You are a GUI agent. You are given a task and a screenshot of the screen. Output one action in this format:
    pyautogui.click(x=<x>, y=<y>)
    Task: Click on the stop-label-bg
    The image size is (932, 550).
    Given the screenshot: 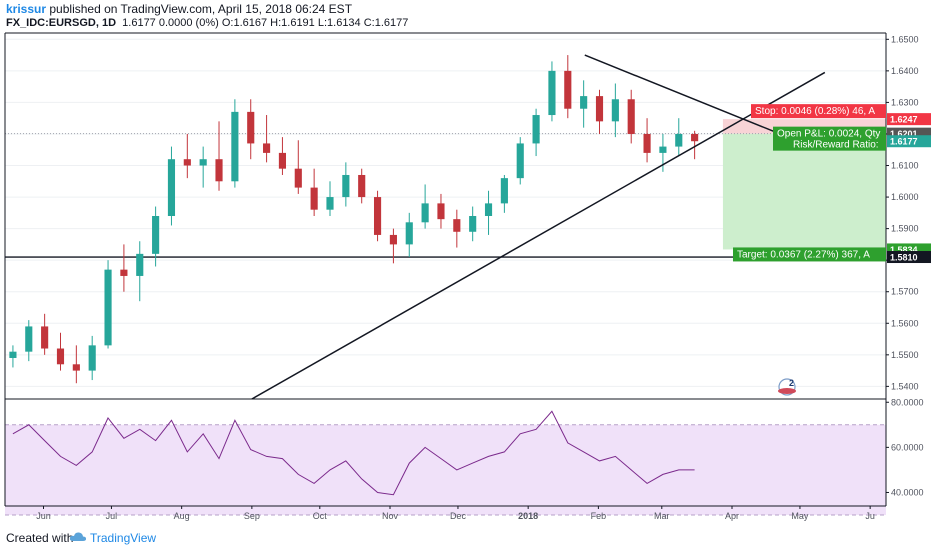 What is the action you would take?
    pyautogui.click(x=818, y=111)
    